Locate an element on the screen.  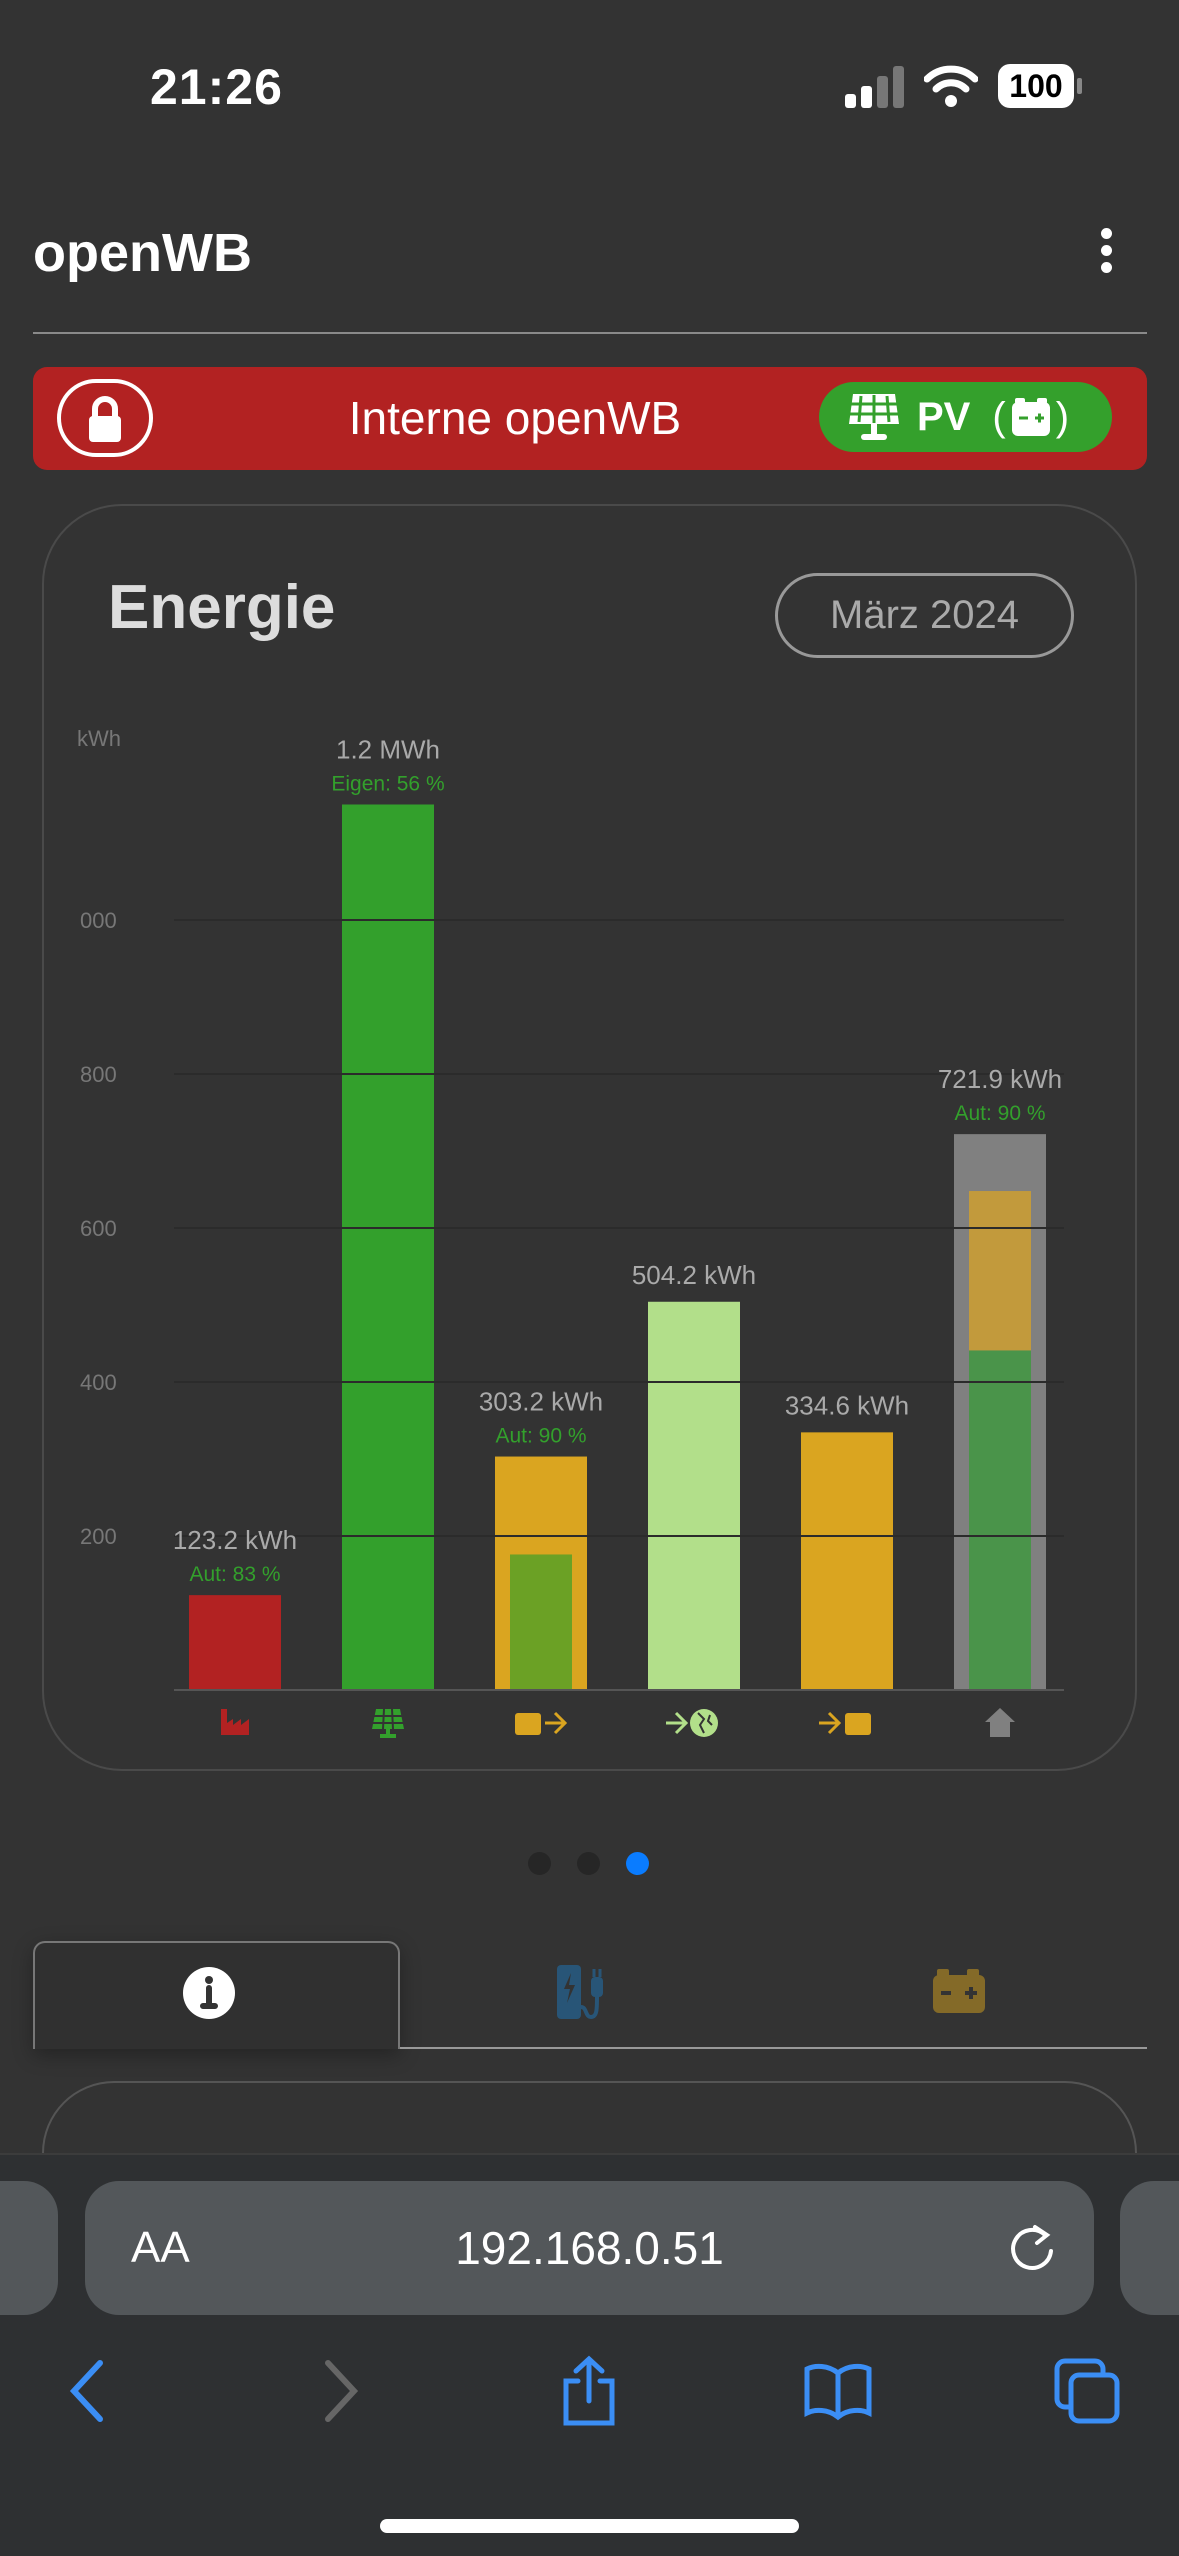
tab-battery is located at coordinates (959, 1993).